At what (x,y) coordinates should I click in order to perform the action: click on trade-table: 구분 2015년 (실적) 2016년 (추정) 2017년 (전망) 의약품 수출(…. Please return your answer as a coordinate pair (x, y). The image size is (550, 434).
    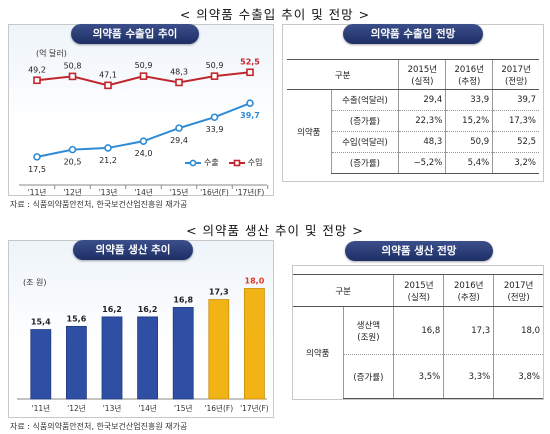
    Looking at the image, I should click on (413, 116).